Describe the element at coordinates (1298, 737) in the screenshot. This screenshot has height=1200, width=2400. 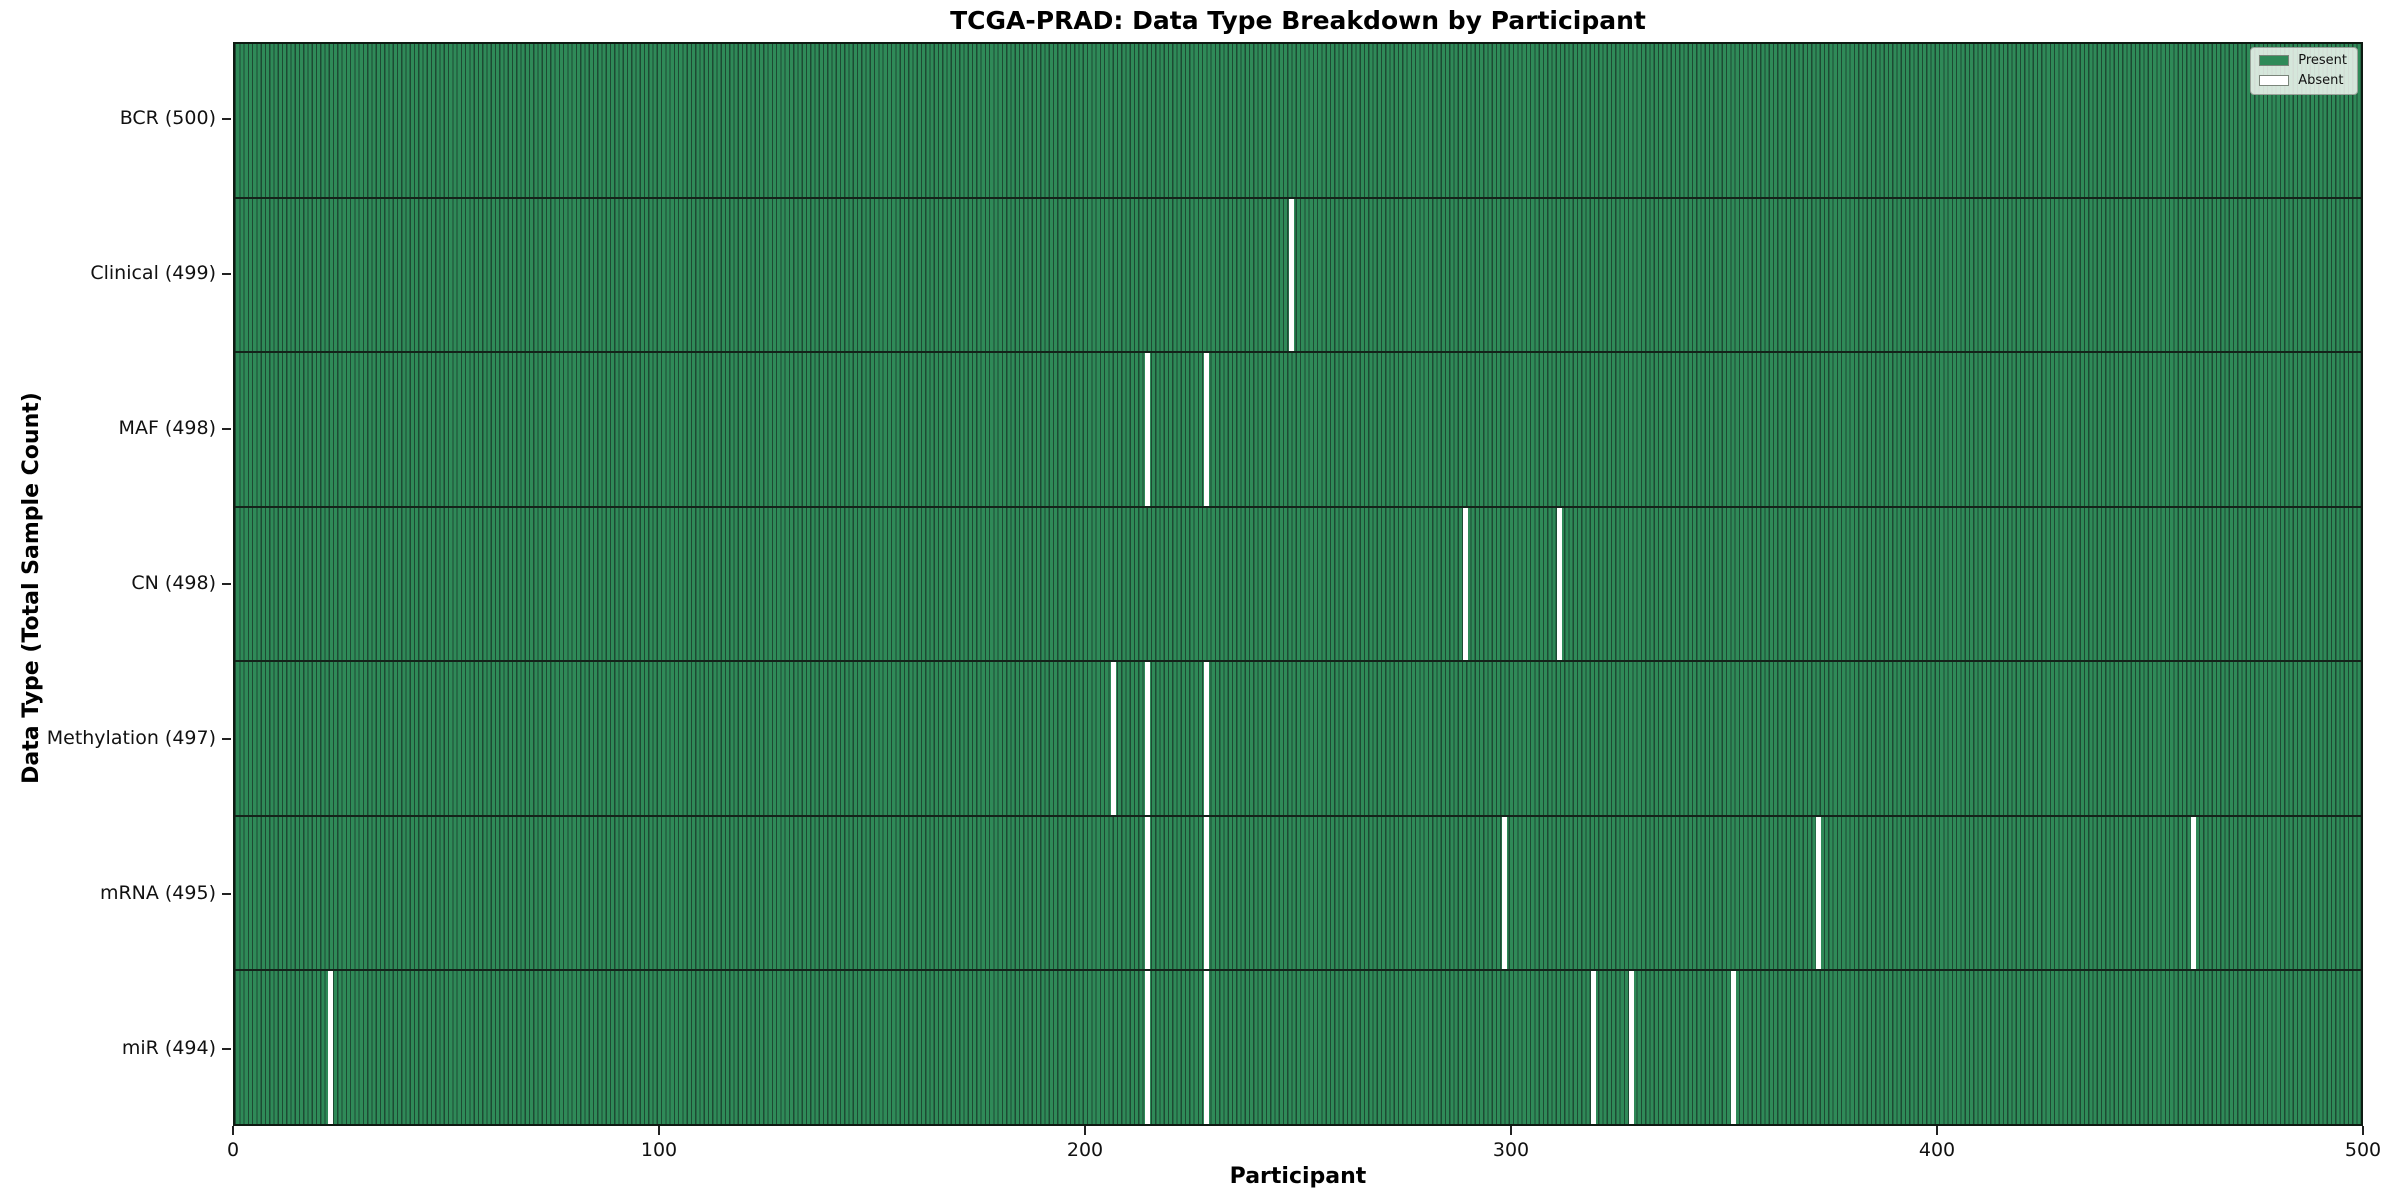
I see `heatmap-row-methylation` at that location.